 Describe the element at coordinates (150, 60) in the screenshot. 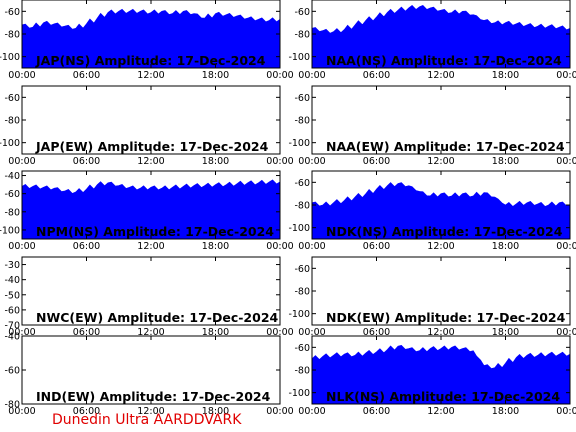

I see `panel-title: JAP(NS) Amplitude: 17-Dec-2024` at that location.